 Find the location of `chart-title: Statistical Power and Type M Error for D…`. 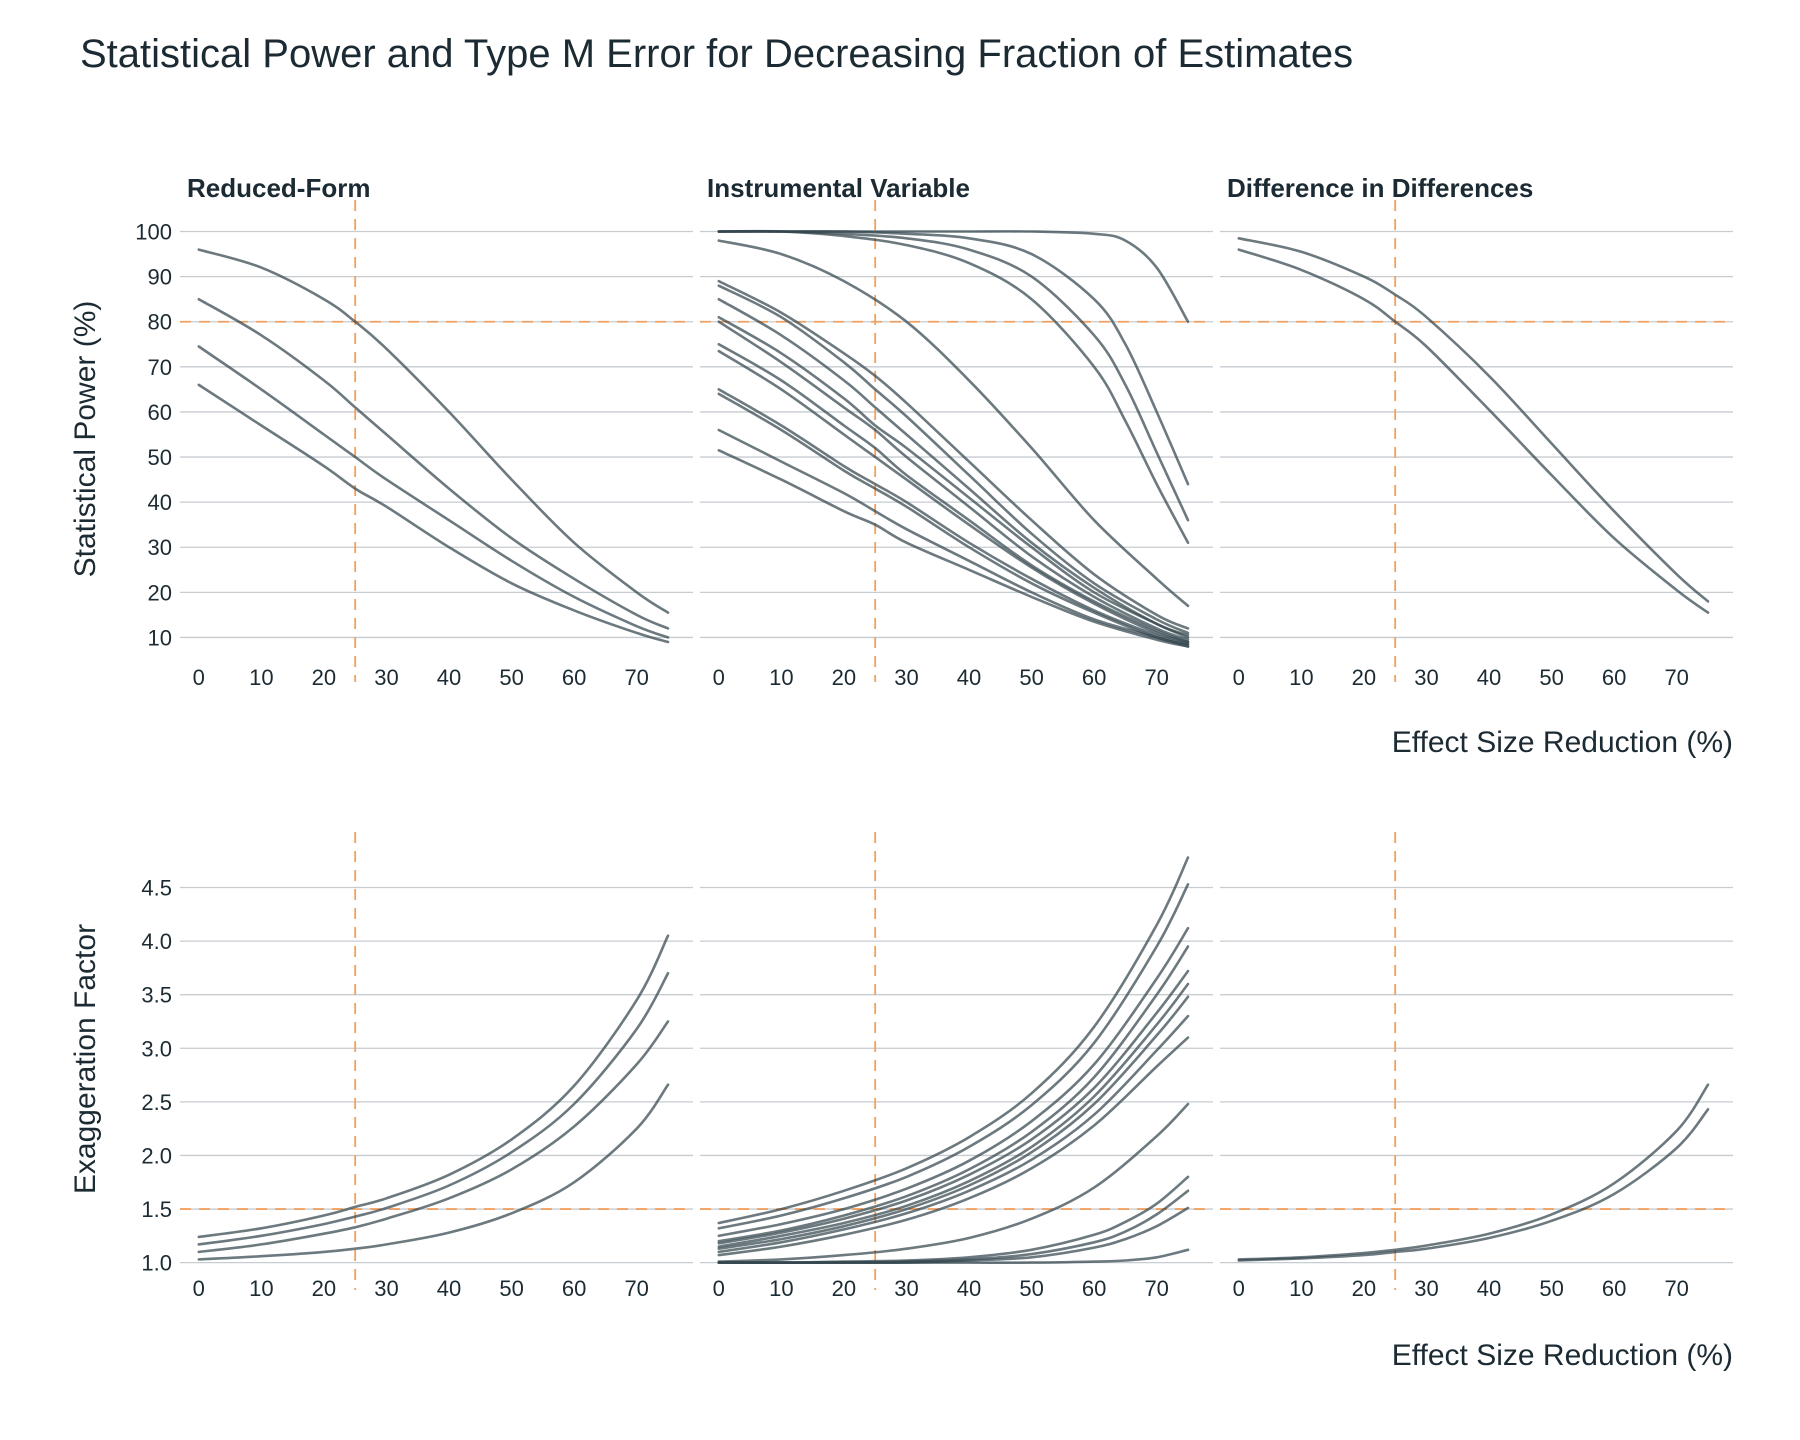

chart-title: Statistical Power and Type M Error for D… is located at coordinates (717, 54).